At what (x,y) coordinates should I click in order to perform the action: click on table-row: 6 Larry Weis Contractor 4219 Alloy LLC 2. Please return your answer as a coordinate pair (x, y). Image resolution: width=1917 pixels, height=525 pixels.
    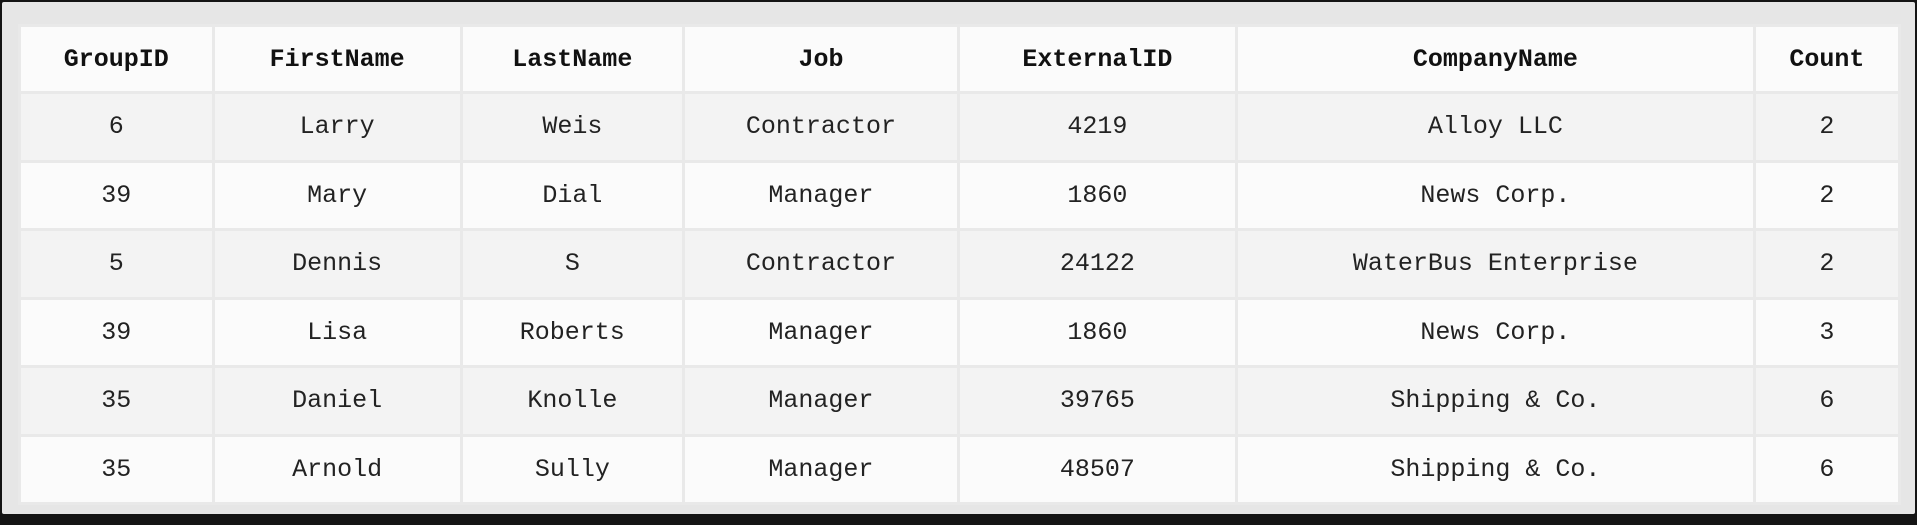
    Looking at the image, I should click on (959, 127).